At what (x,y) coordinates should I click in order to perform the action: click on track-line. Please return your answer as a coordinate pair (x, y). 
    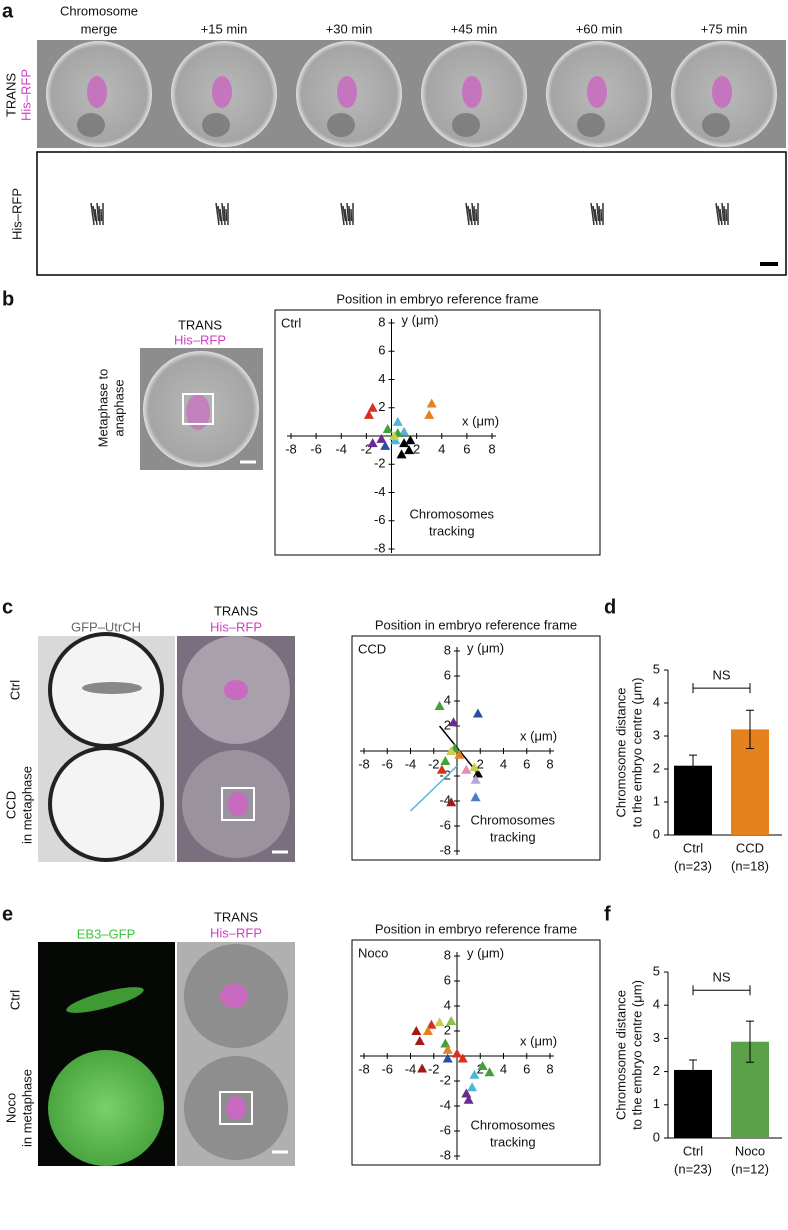
    Looking at the image, I should click on (458, 749).